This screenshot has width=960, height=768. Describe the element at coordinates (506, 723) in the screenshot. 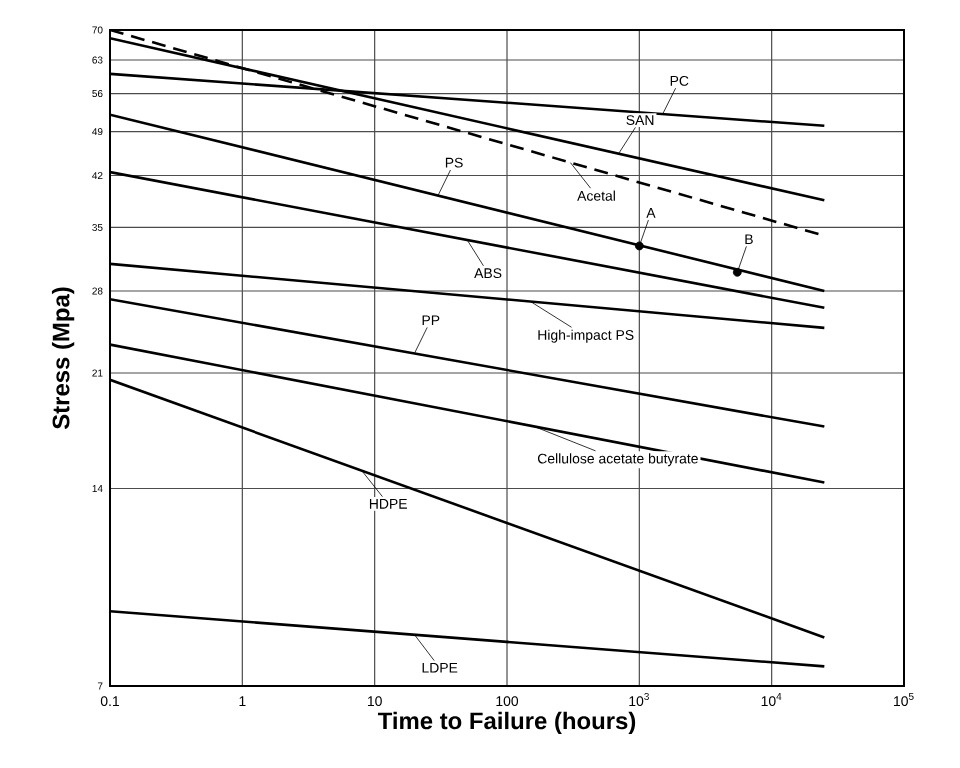

I see `x-axis-title: Time to Failure (hours)` at that location.